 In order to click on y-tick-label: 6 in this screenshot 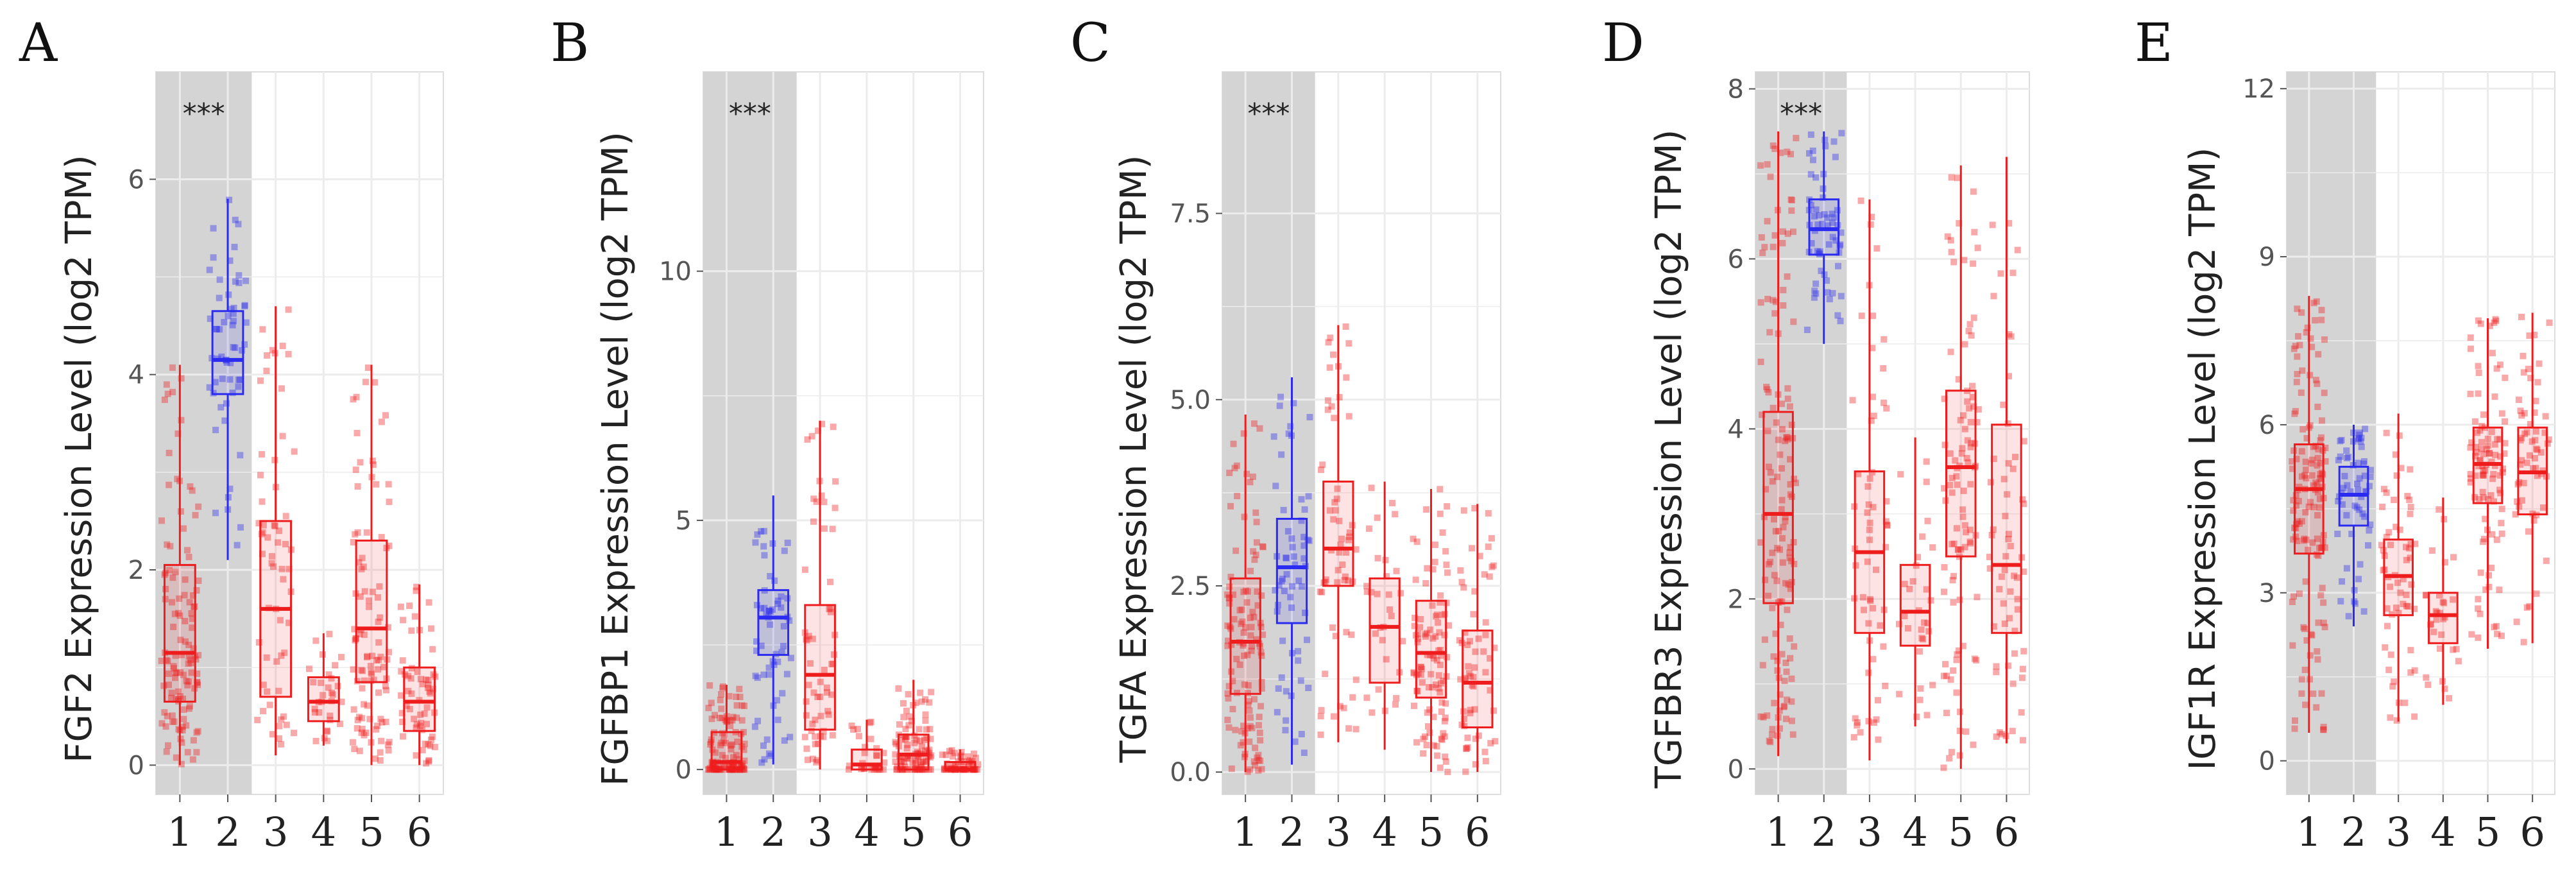, I will do `click(136, 179)`.